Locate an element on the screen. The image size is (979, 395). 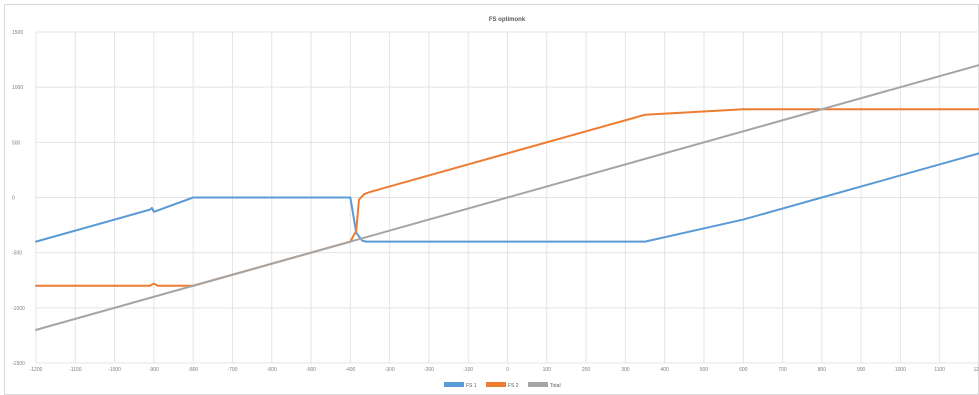
x-tick-label: 0 is located at coordinates (507, 370).